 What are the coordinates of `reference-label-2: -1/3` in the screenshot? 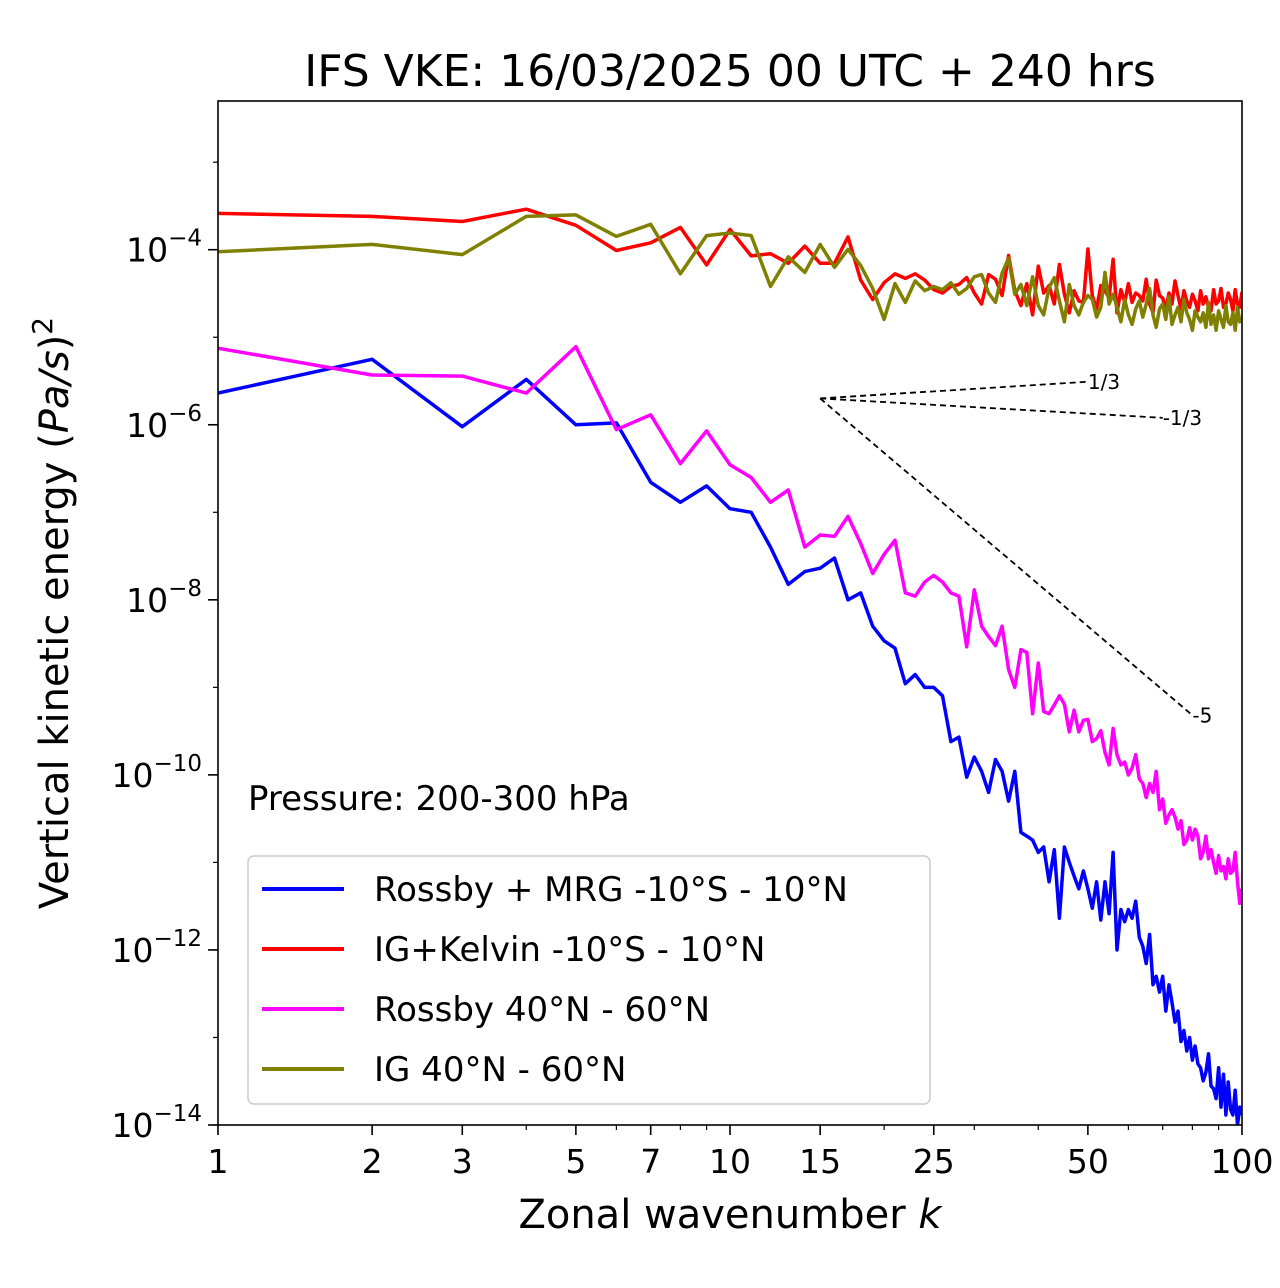 It's located at (1182, 418).